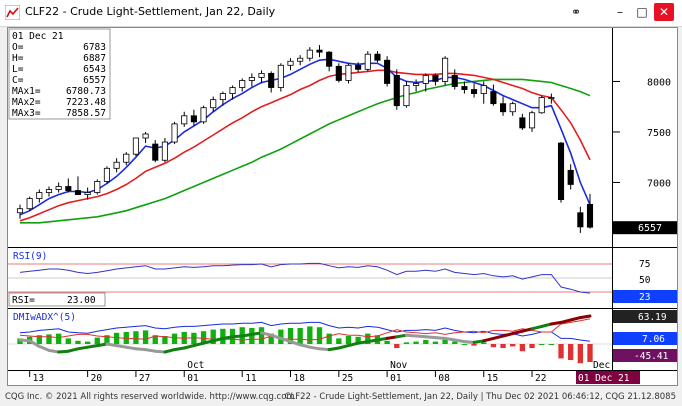 This screenshot has width=682, height=406. Describe the element at coordinates (305, 278) in the screenshot. I see `rsi-series-line` at that location.